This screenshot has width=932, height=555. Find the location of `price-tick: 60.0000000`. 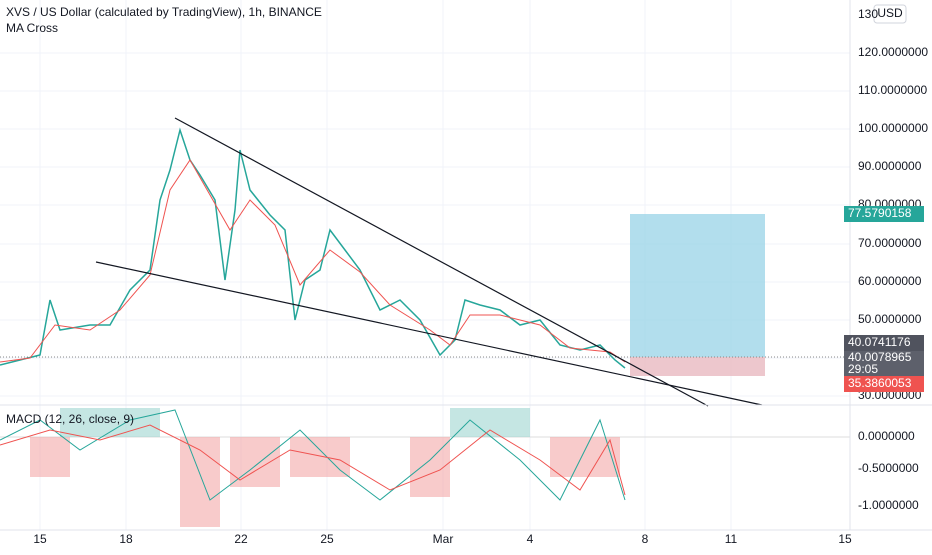

price-tick: 60.0000000 is located at coordinates (890, 281).